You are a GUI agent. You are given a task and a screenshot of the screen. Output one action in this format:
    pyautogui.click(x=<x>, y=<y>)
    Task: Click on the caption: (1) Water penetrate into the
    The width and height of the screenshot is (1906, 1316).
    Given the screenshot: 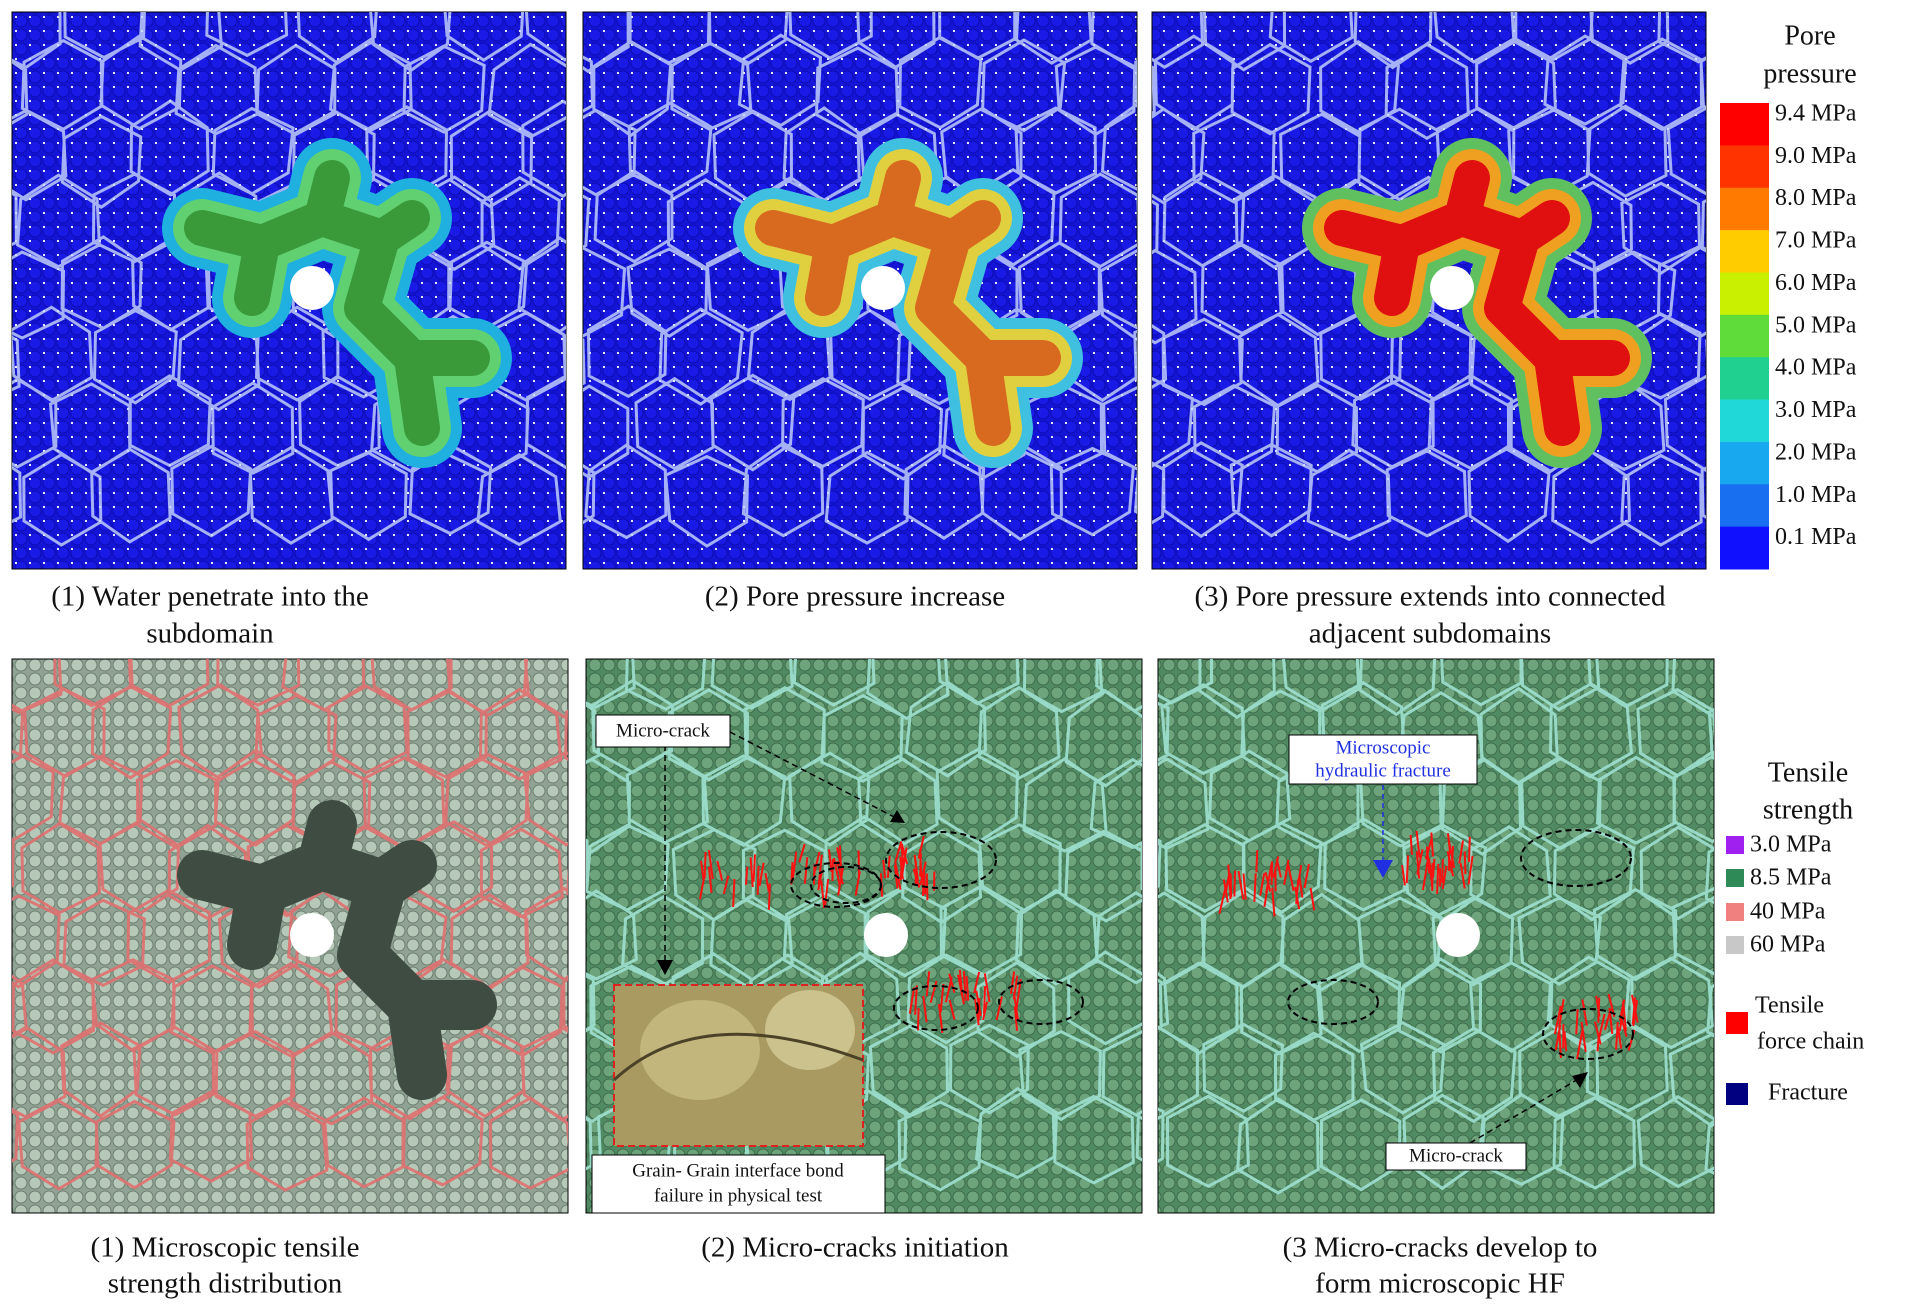 What is the action you would take?
    pyautogui.click(x=210, y=597)
    